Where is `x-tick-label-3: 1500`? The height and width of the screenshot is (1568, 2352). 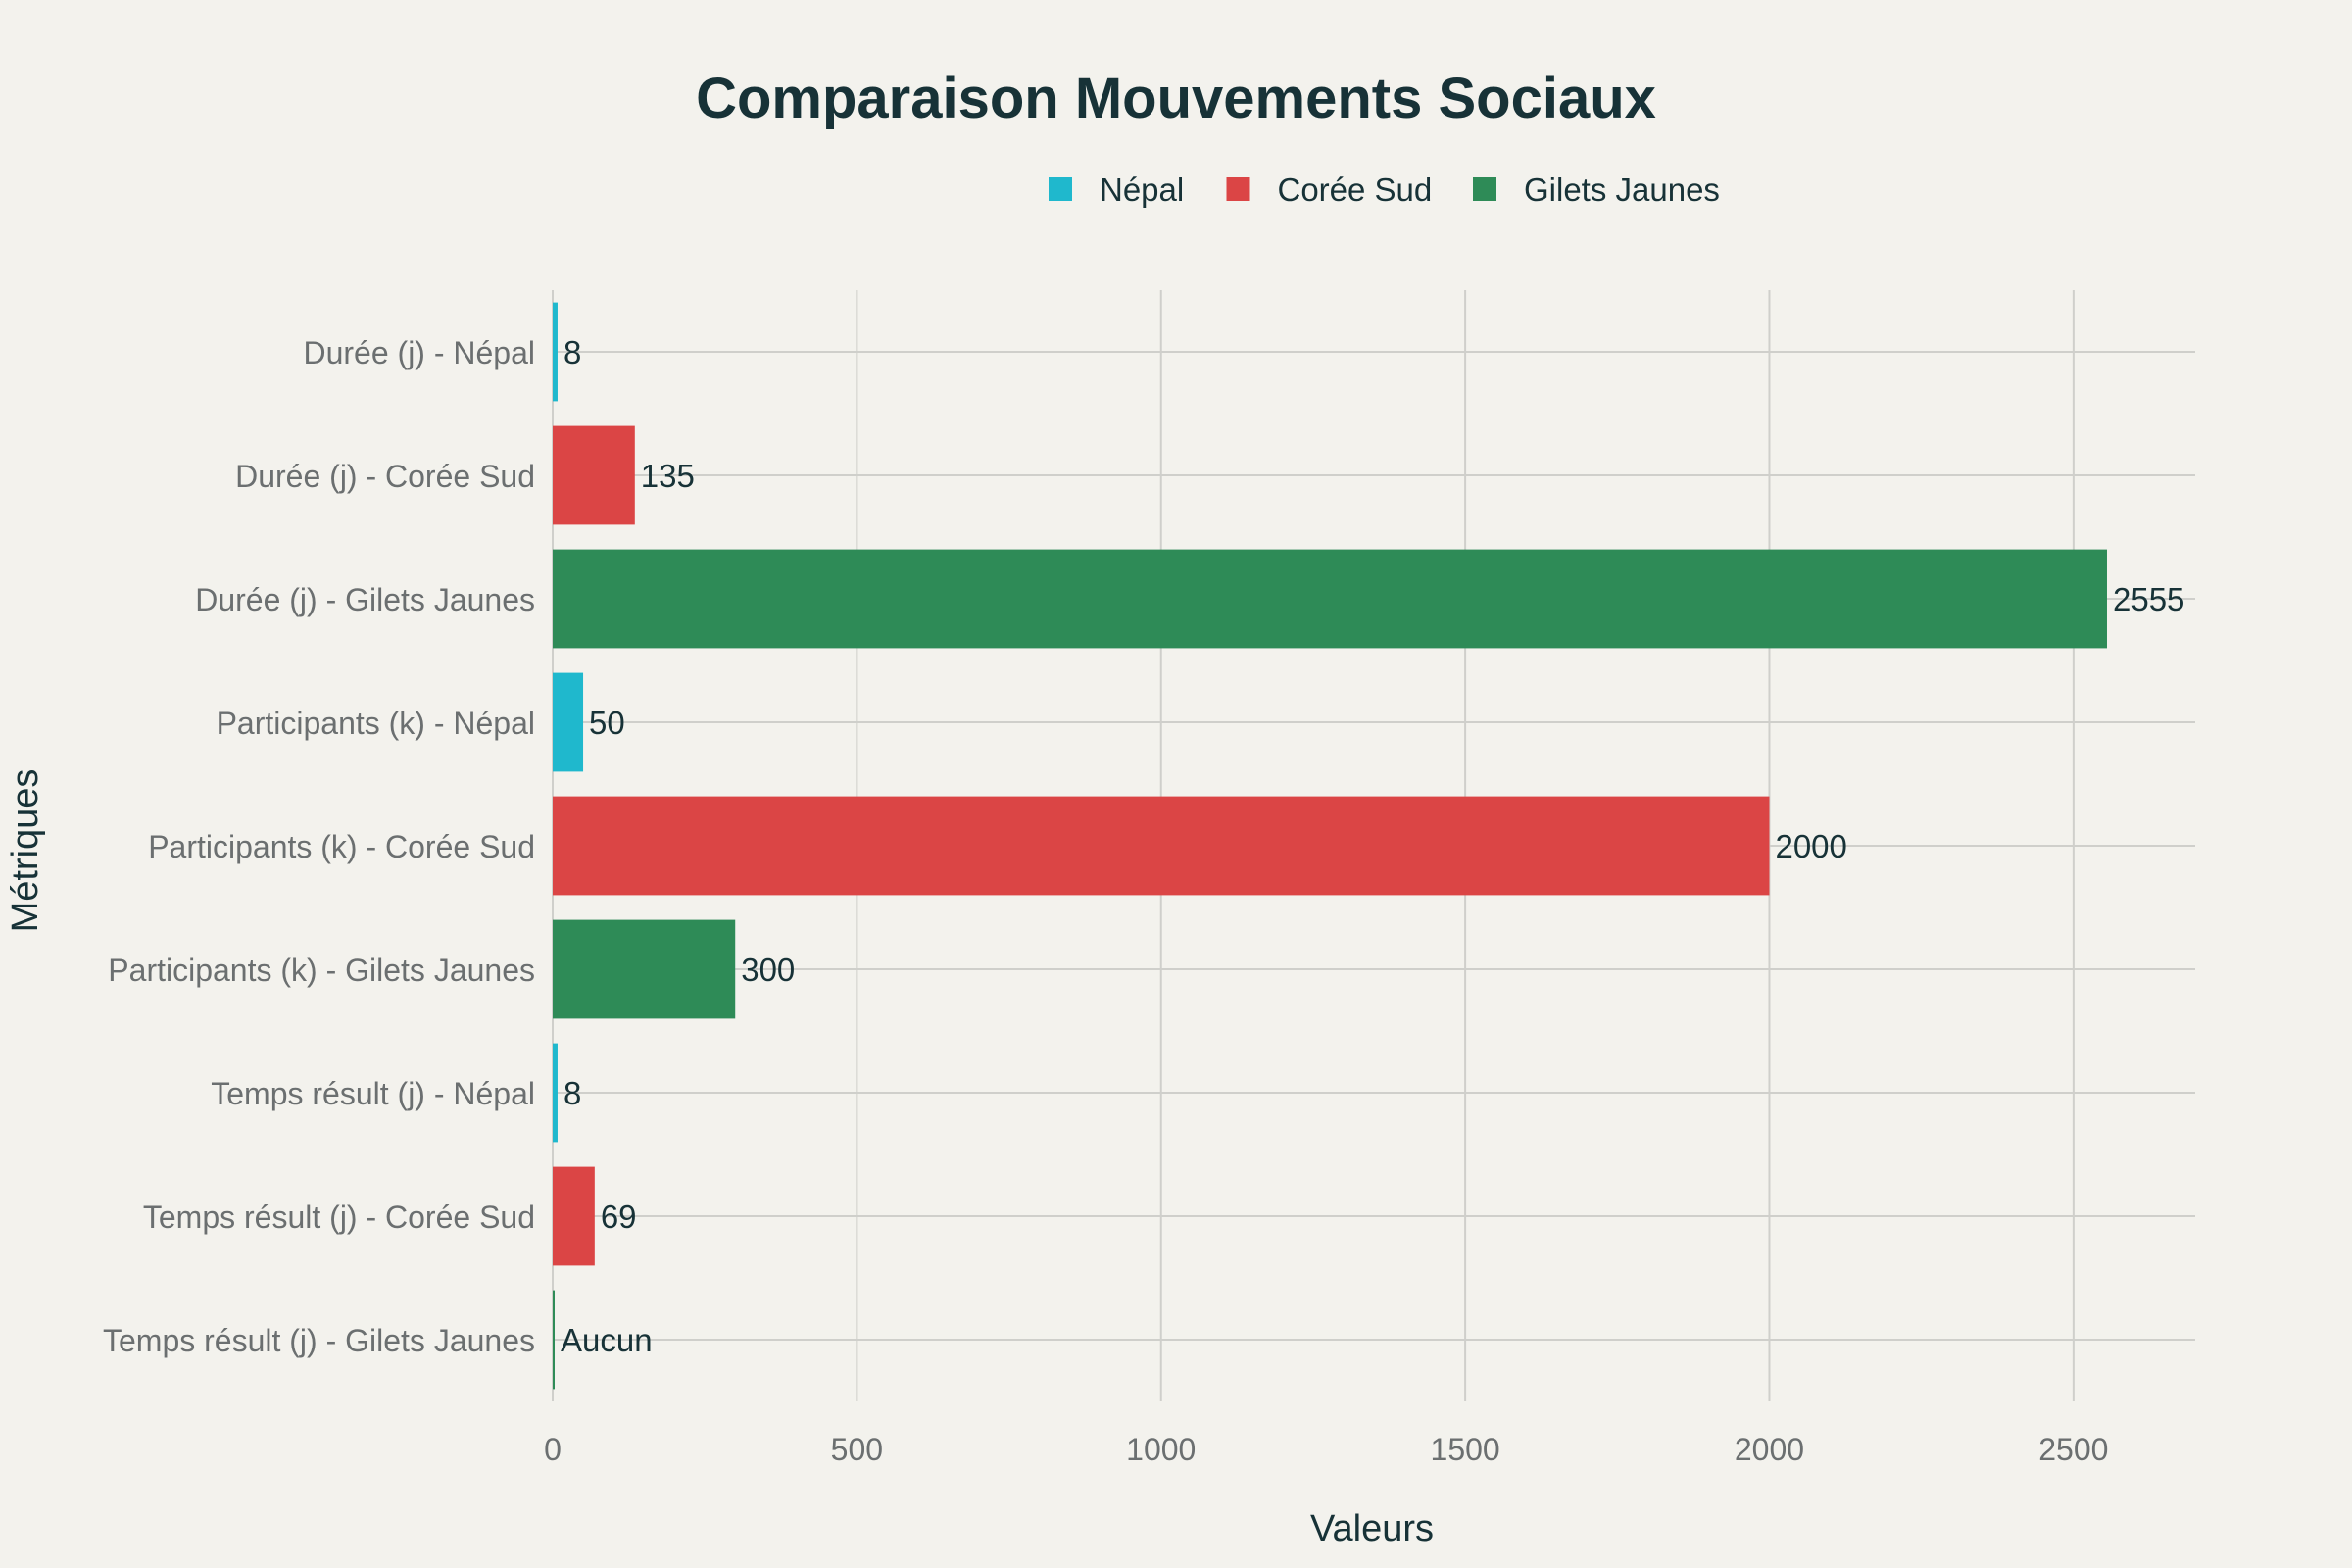
x-tick-label-3: 1500 is located at coordinates (1465, 1449).